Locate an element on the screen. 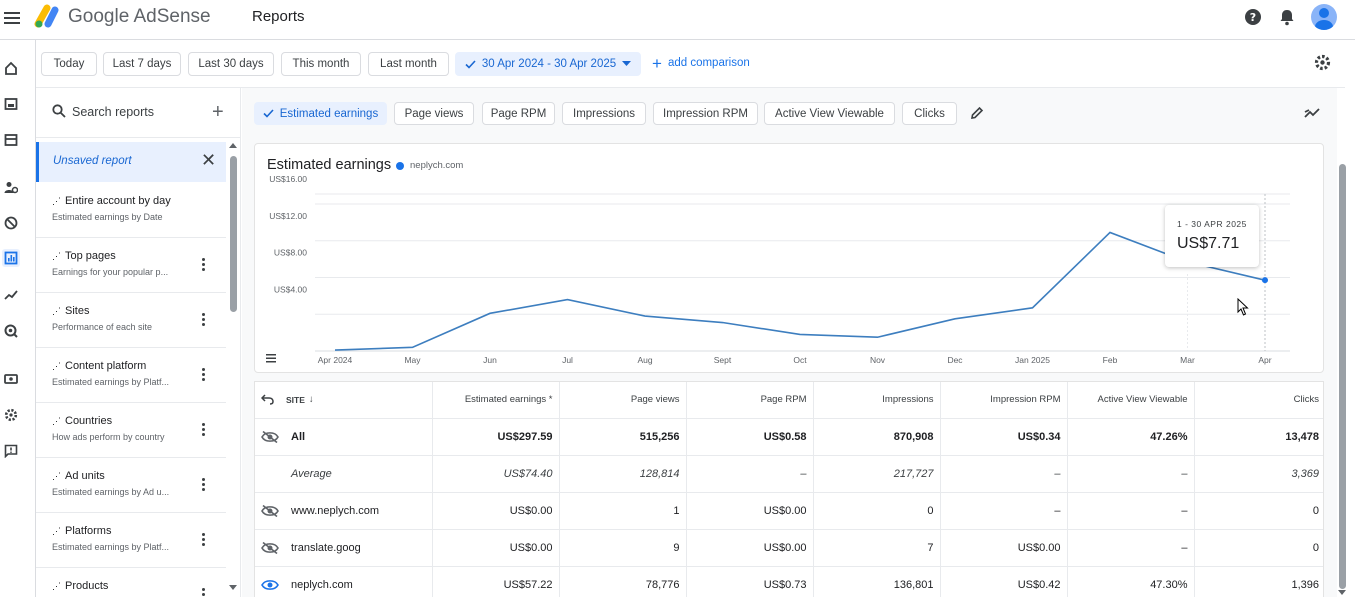 The height and width of the screenshot is (597, 1355). search-input: Search reports is located at coordinates (113, 112).